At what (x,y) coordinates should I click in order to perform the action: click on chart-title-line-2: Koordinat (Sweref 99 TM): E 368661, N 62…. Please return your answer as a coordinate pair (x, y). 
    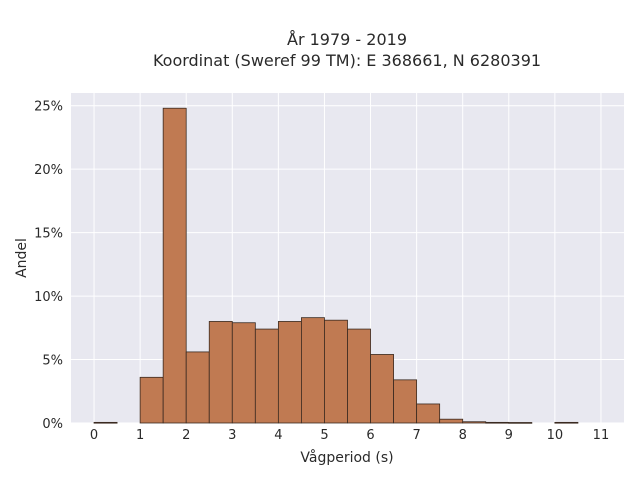
    Looking at the image, I should click on (347, 60).